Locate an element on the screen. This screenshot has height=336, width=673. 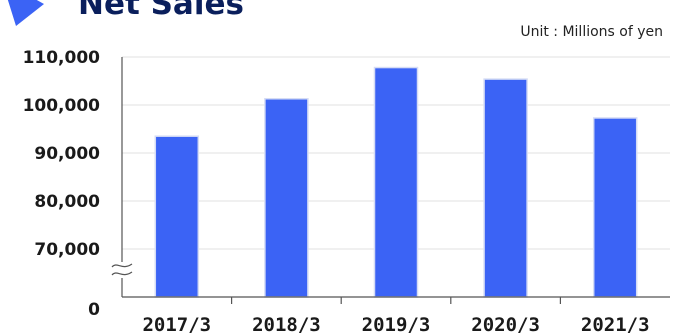
x-tick-label-2021-3: 2021/3 is located at coordinates (615, 325).